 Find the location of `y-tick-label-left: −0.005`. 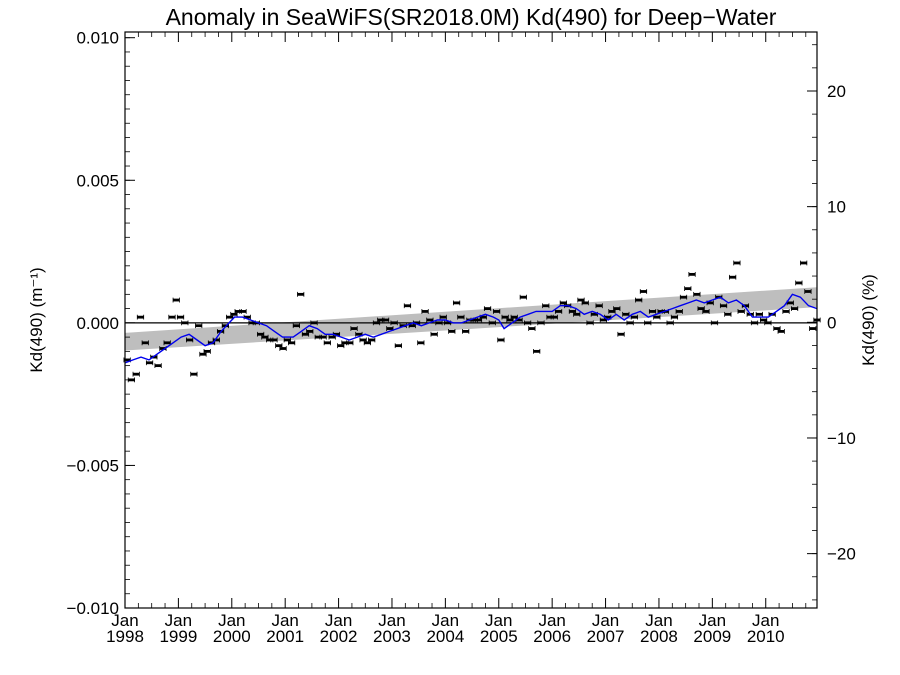

y-tick-label-left: −0.005 is located at coordinates (93, 465).